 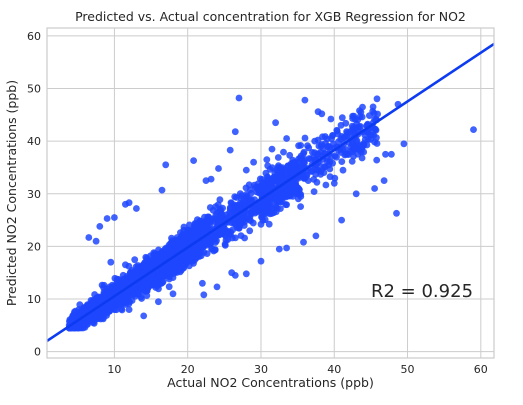 I want to click on y-tick-label: 20, so click(x=34, y=246).